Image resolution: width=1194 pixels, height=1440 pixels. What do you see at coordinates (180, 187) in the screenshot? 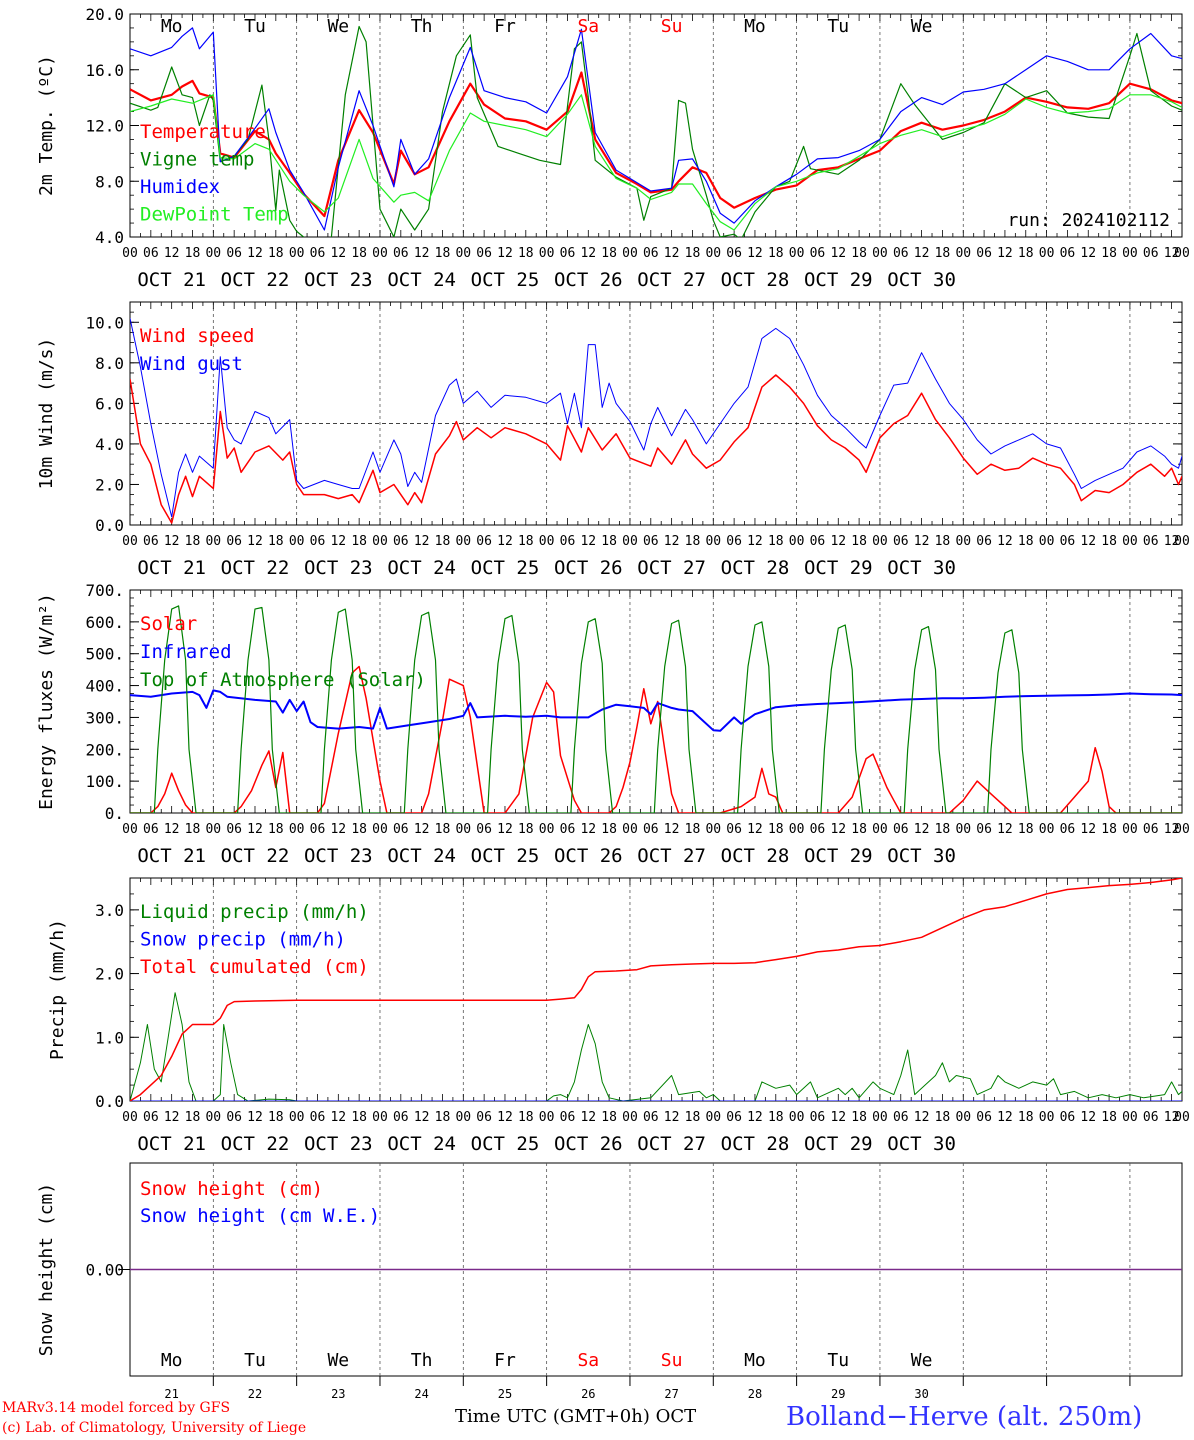
I see `legend-entry: Humidex` at bounding box center [180, 187].